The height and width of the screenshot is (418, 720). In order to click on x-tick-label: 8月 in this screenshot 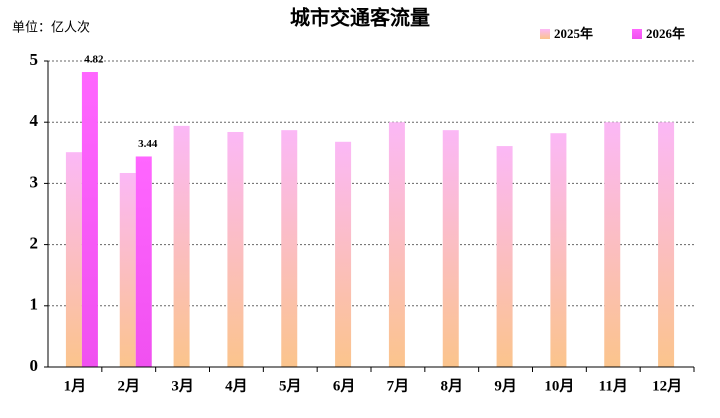, I will do `click(451, 385)`.